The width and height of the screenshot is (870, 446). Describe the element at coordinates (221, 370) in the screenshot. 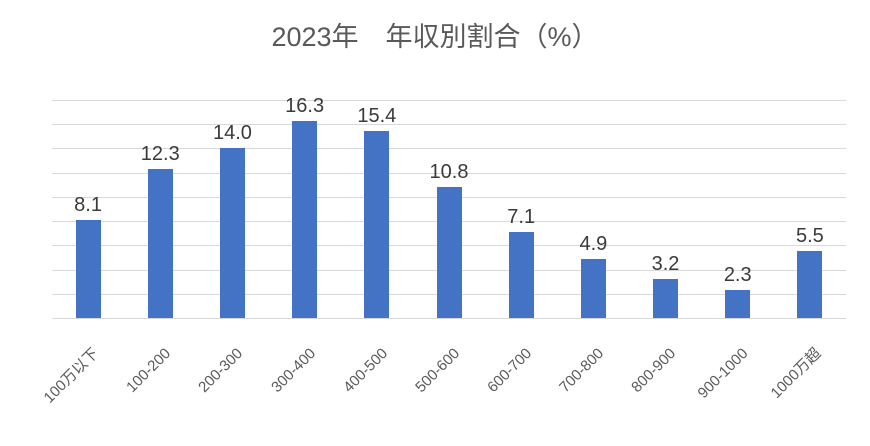

I see `category-label: 200-300` at that location.